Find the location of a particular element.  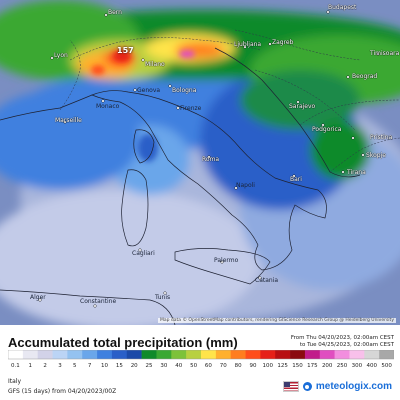

brand-name: meteologix.com is located at coordinates (353, 386).